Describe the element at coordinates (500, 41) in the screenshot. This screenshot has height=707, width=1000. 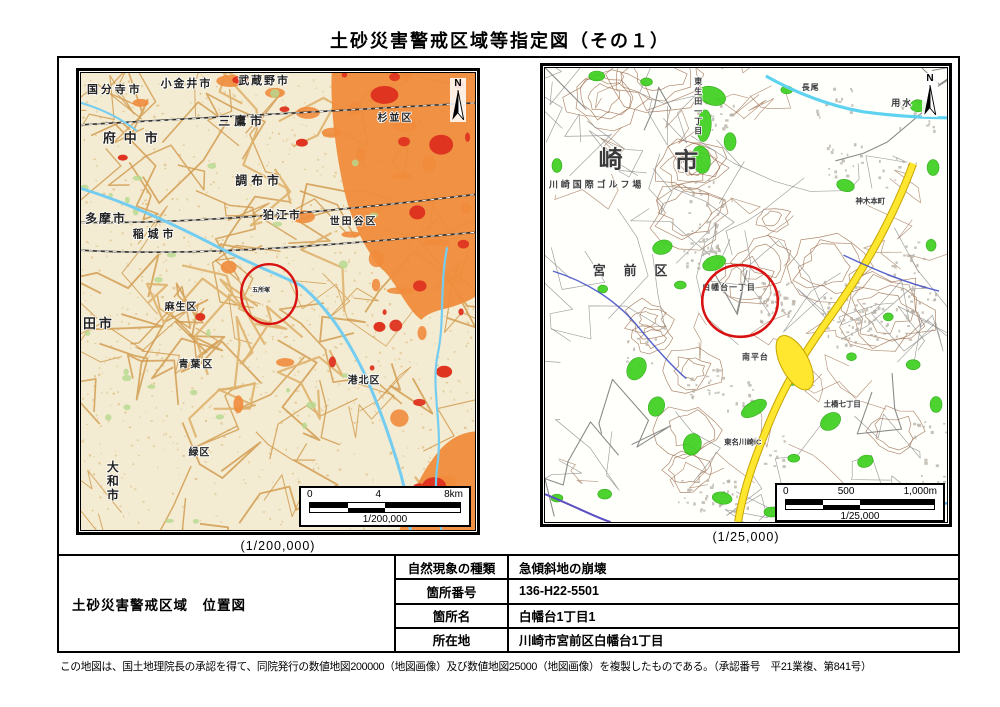
I see `page-title: 土砂災害警戒区域等指定図（その１）` at that location.